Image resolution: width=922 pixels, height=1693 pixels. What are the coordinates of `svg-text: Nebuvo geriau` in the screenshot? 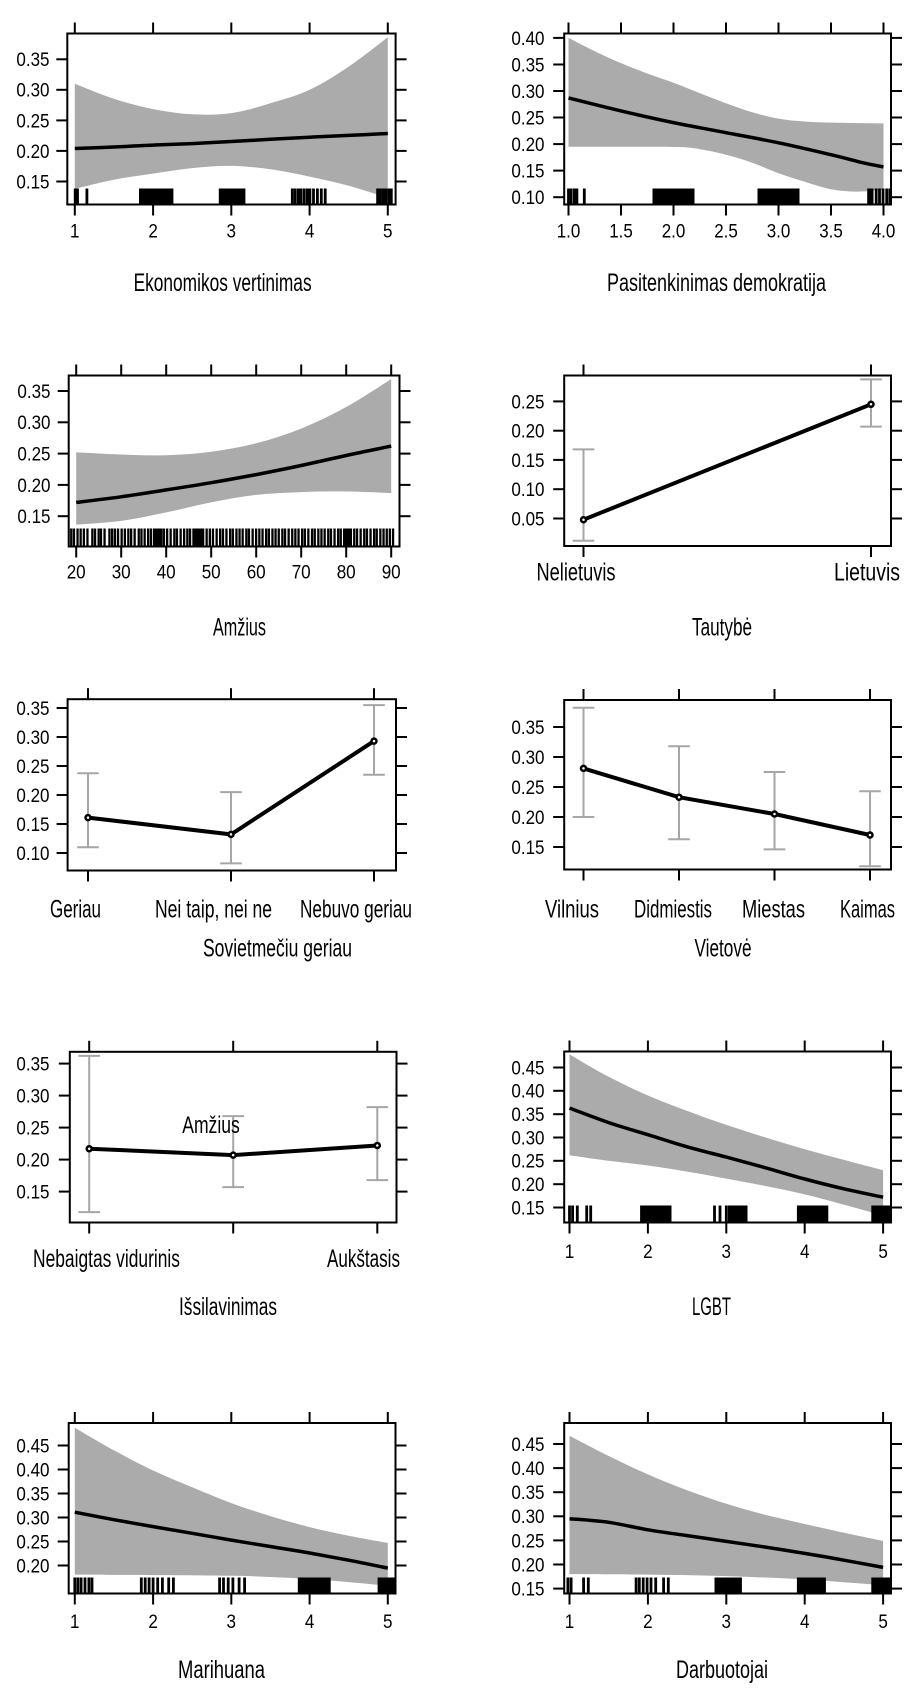 It's located at (356, 910).